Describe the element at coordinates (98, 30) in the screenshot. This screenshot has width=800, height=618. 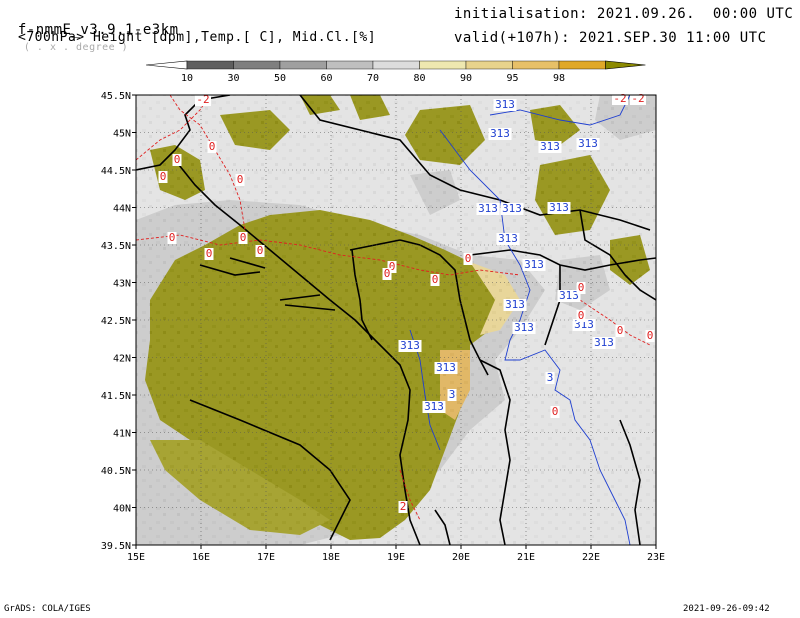
I see `model-name: f-nmmE_v3.9.1-e3km` at that location.